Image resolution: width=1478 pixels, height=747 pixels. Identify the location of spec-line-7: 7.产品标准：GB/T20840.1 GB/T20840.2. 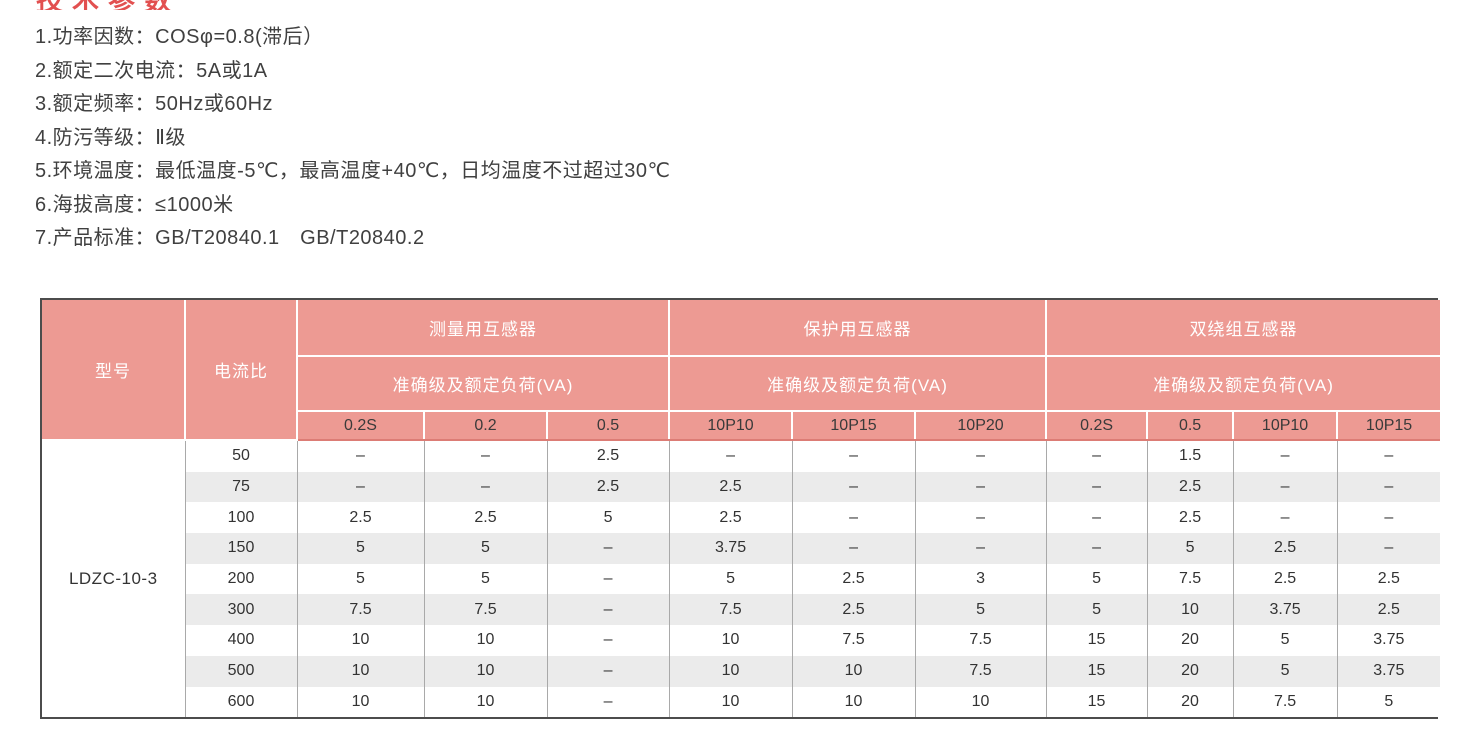
(230, 238).